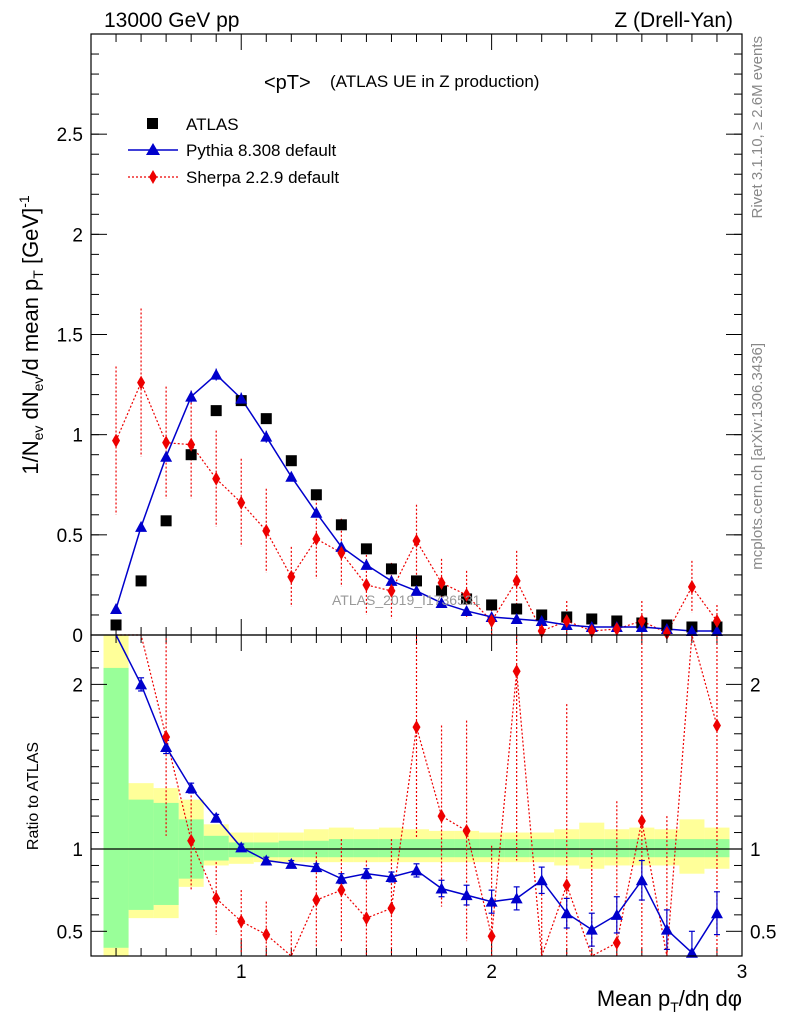 This screenshot has height=1024, width=786. What do you see at coordinates (77, 436) in the screenshot?
I see `main-y-tick-label: 1` at bounding box center [77, 436].